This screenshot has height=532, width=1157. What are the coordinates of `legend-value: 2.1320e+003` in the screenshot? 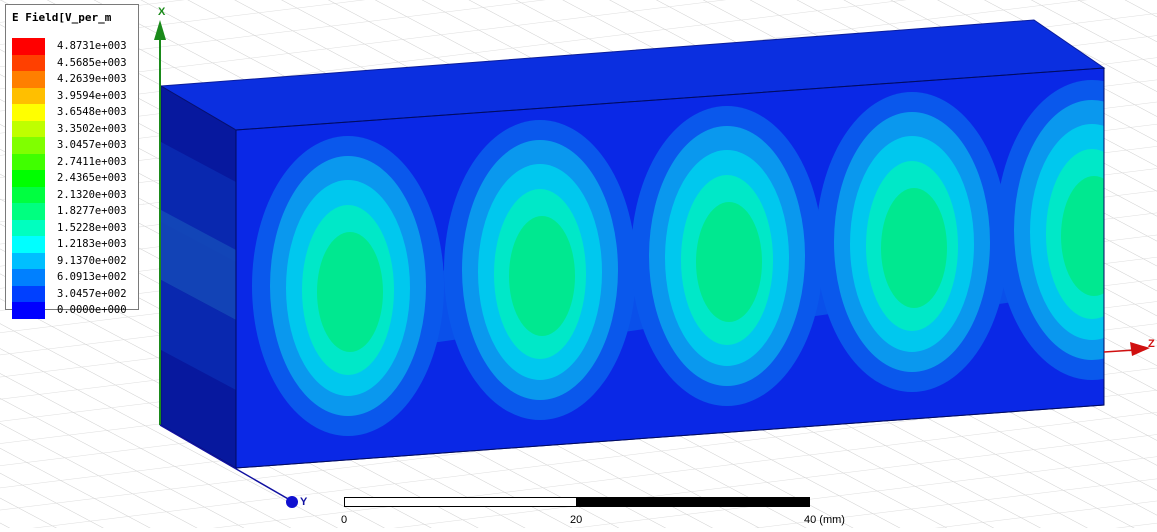 It's located at (92, 194).